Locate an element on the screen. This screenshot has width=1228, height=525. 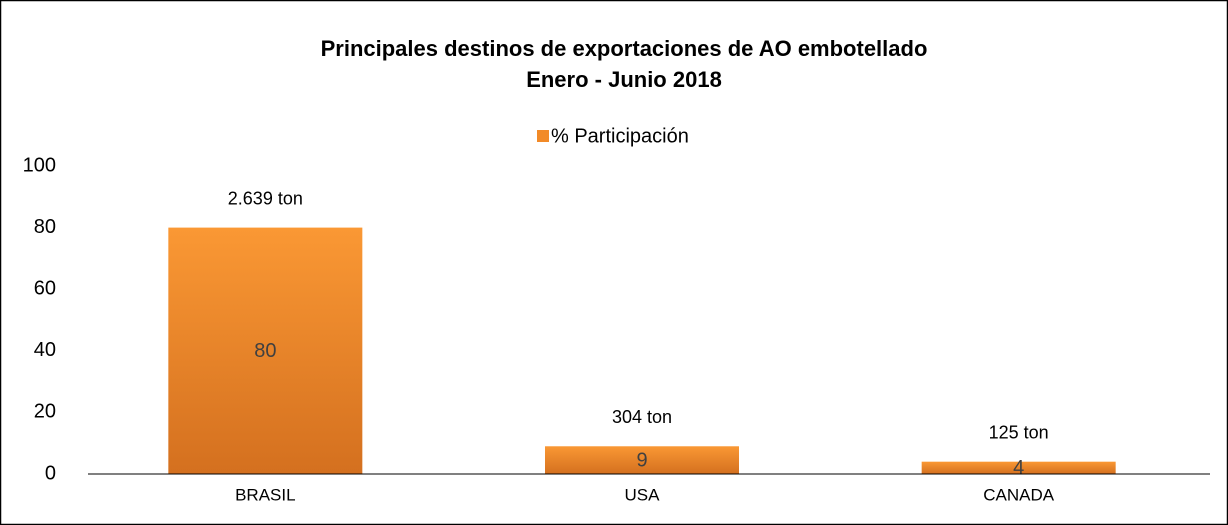
y-tick-label: 60 is located at coordinates (45, 288).